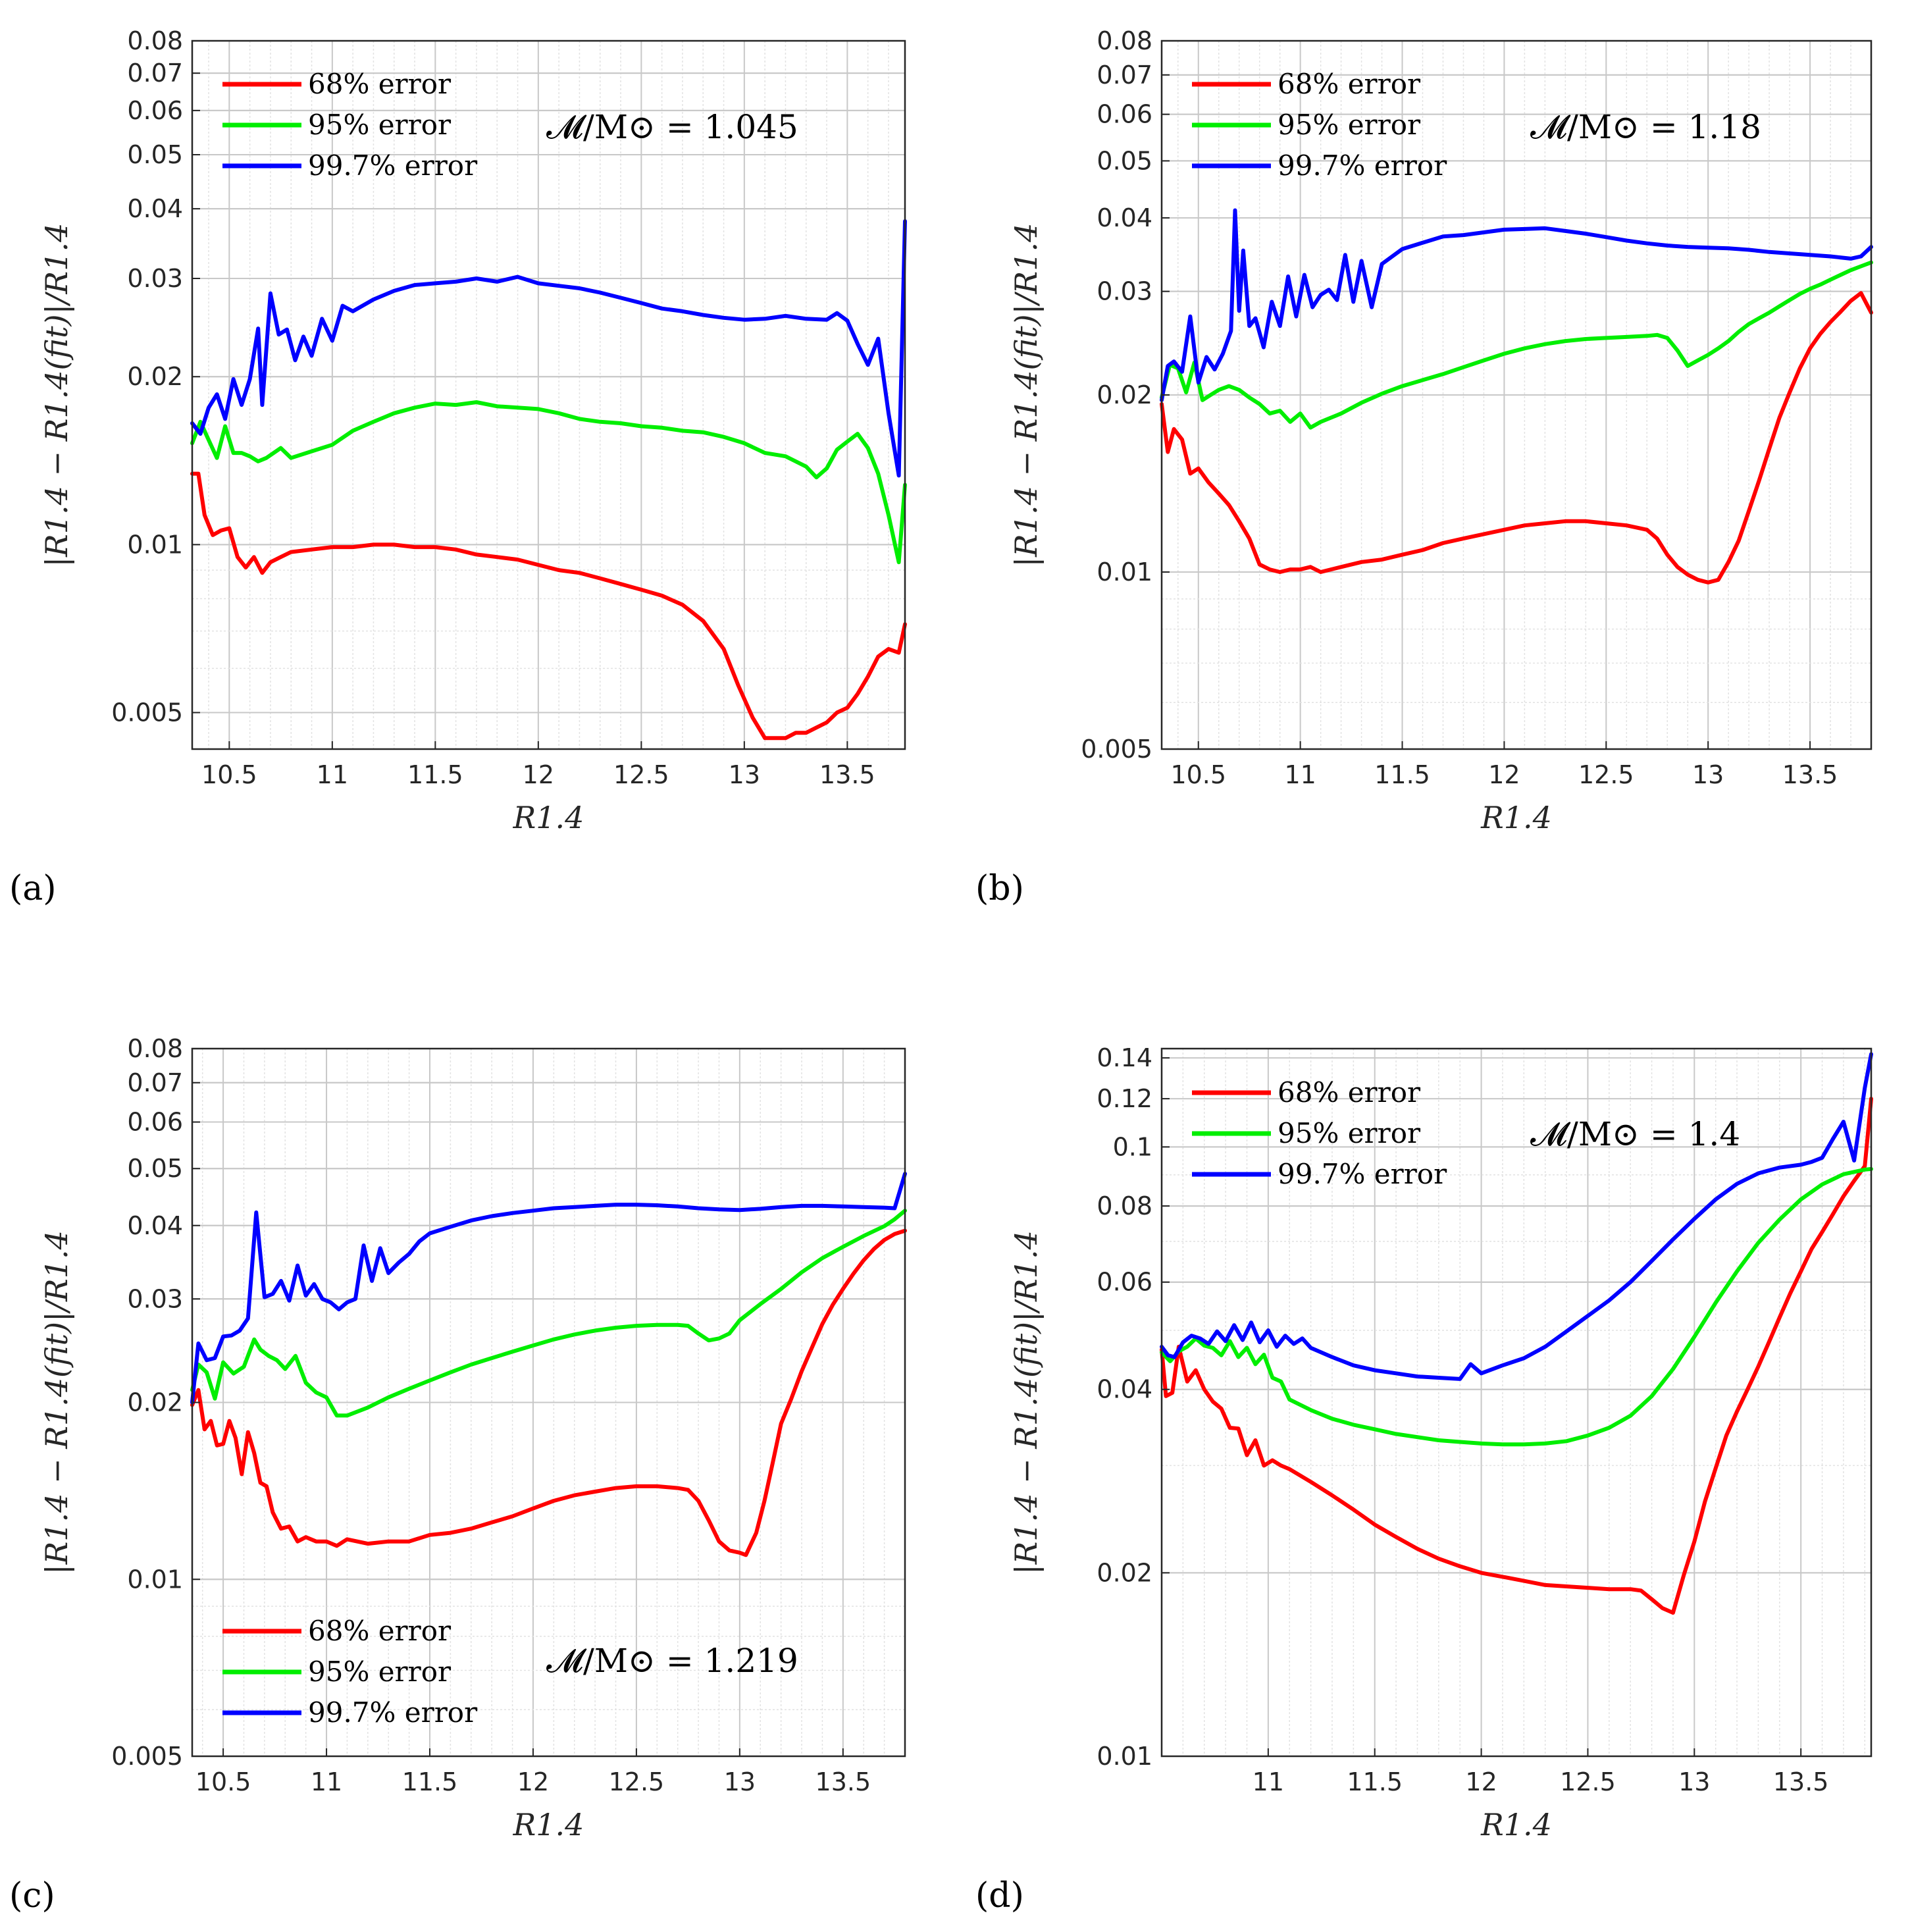 This screenshot has height=1932, width=1912. What do you see at coordinates (1124, 1098) in the screenshot?
I see `y-tick-label: 0.12` at bounding box center [1124, 1098].